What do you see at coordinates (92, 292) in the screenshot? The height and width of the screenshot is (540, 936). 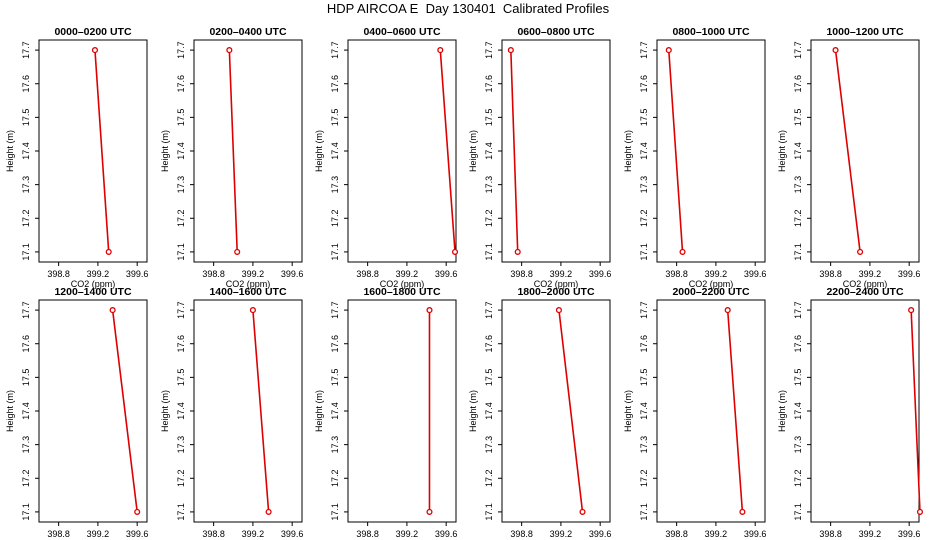 I see `panel-title: 1200–1400 UTC` at bounding box center [92, 292].